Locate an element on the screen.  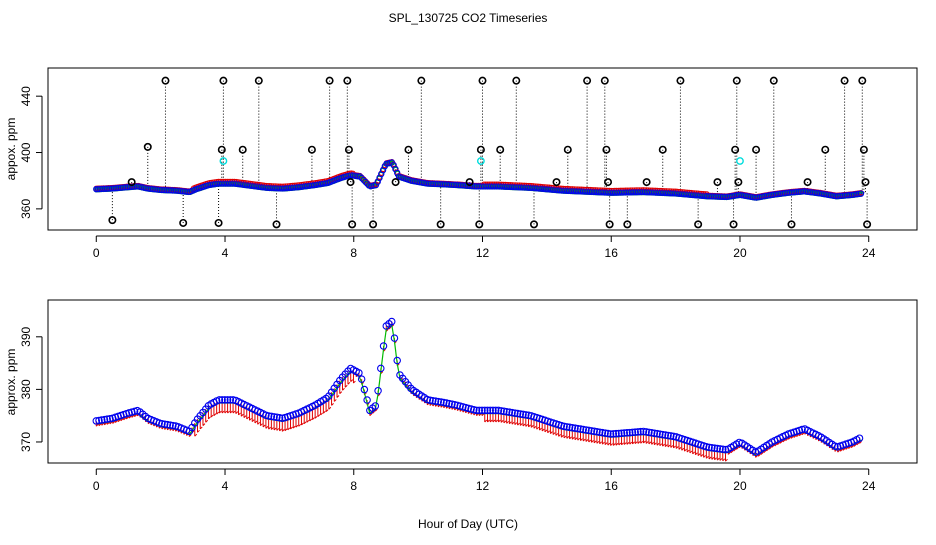
top-x-tick-label: 0 is located at coordinates (96, 253).